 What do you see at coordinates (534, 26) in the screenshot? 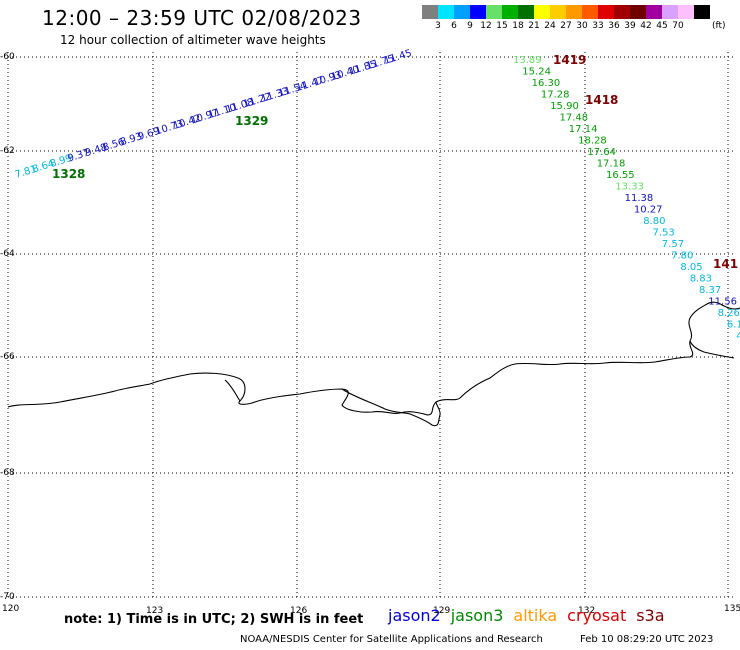
I see `legend-label: 21` at bounding box center [534, 26].